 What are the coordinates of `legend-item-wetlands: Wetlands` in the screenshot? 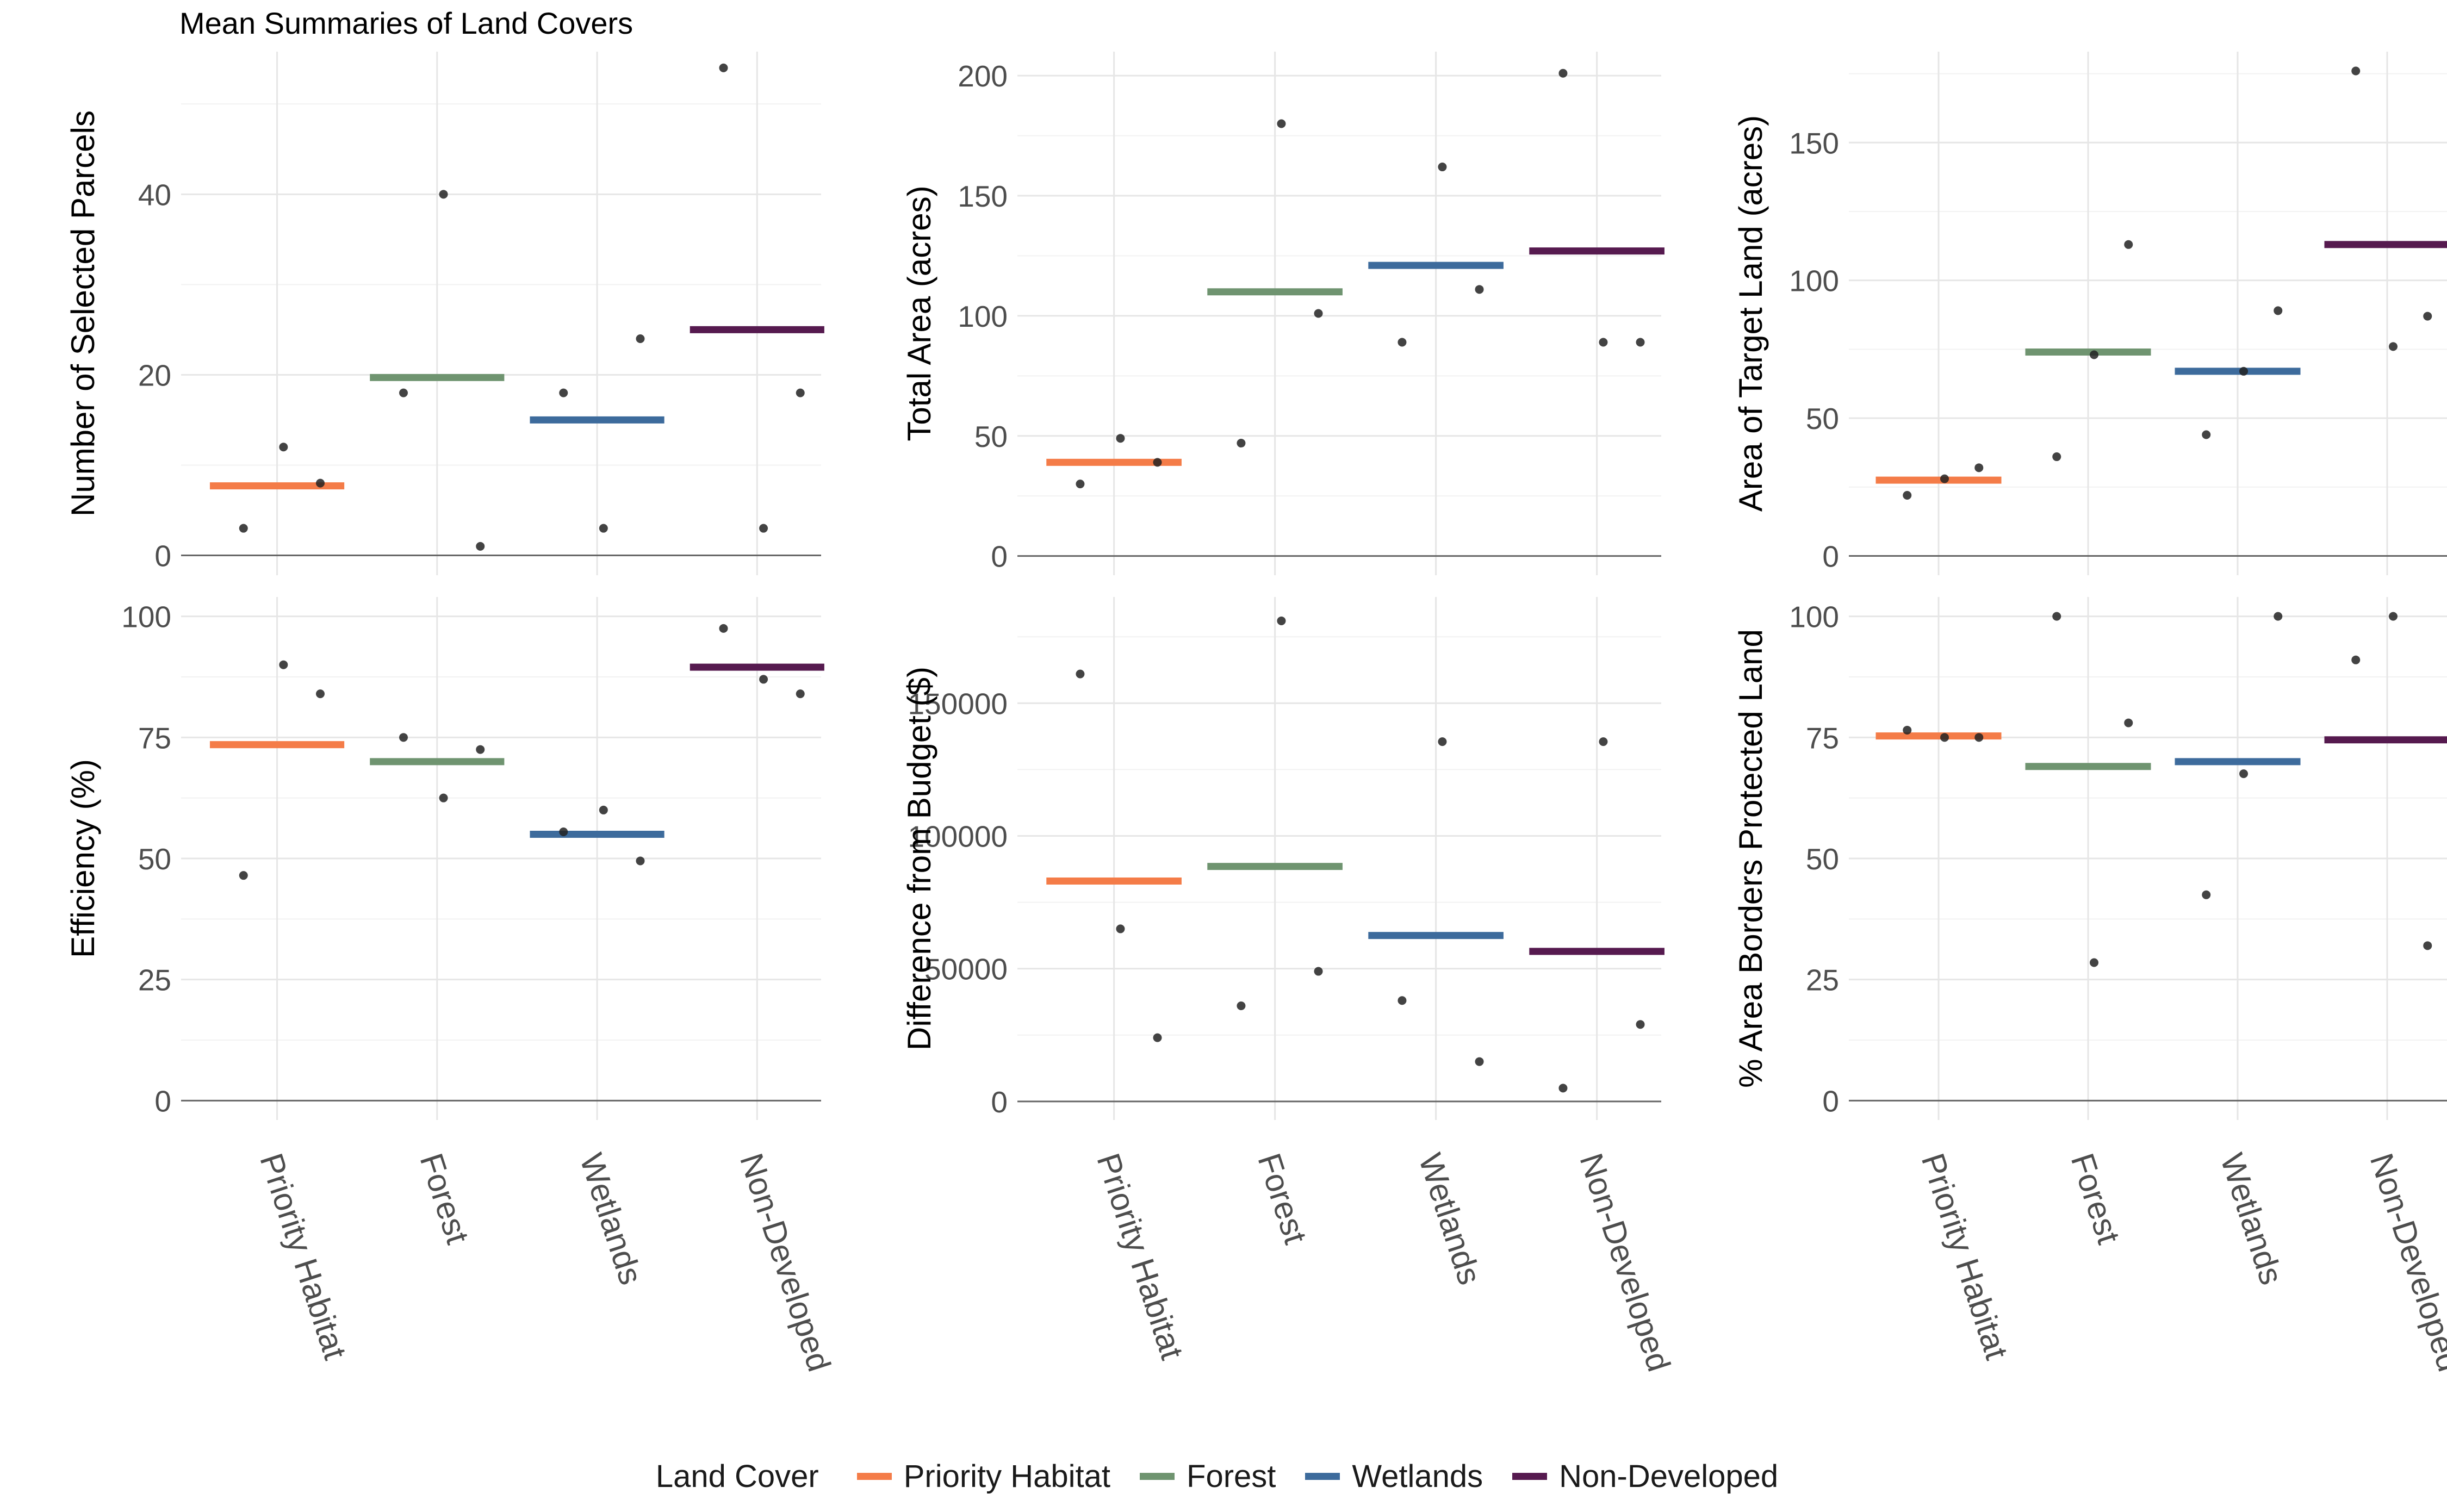 It's located at (1400, 1476).